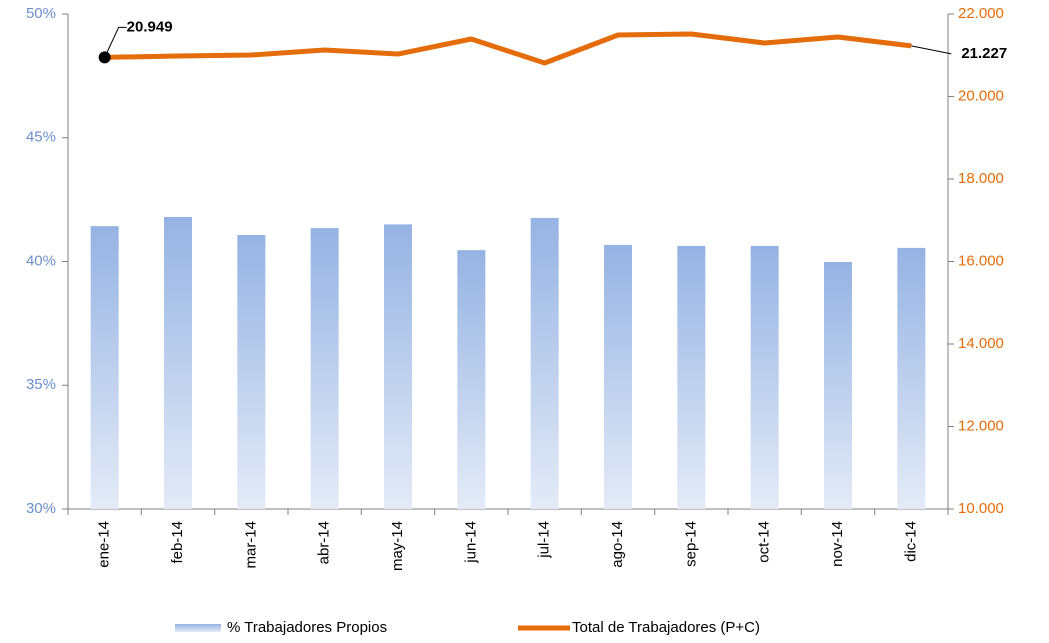 The width and height of the screenshot is (1049, 643). I want to click on x-tick-label: dic-14, so click(910, 541).